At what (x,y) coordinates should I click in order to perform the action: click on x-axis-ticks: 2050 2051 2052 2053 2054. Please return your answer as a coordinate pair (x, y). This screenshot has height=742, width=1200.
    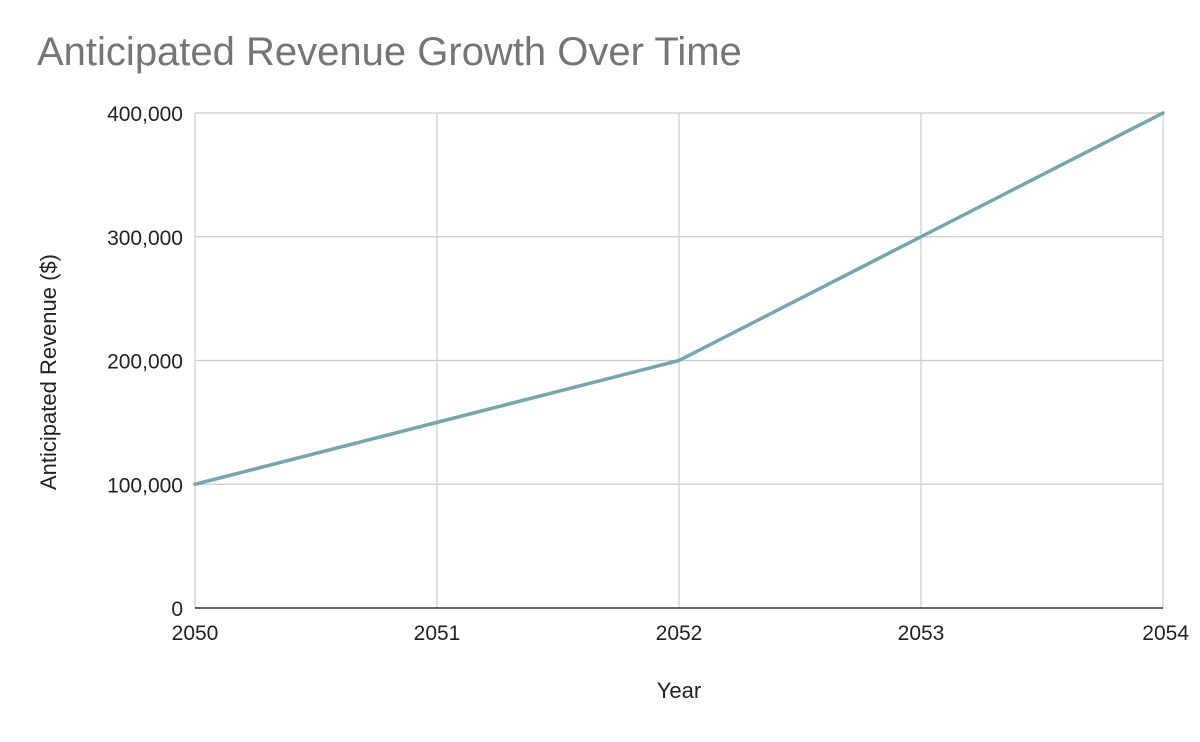
    Looking at the image, I should click on (681, 633).